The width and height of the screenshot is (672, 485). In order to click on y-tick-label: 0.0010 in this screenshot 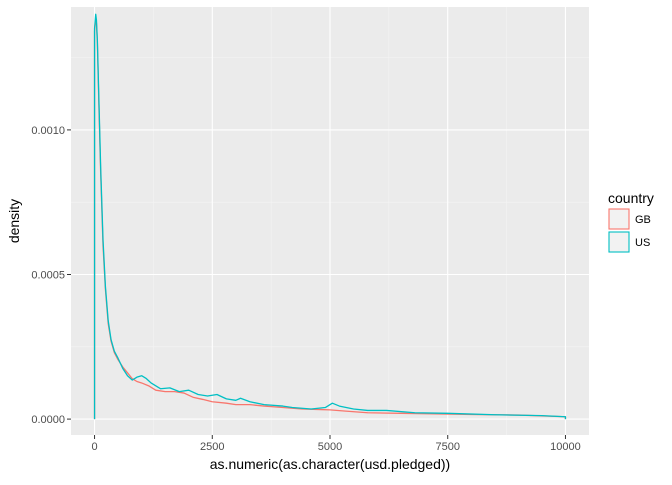, I will do `click(48, 131)`.